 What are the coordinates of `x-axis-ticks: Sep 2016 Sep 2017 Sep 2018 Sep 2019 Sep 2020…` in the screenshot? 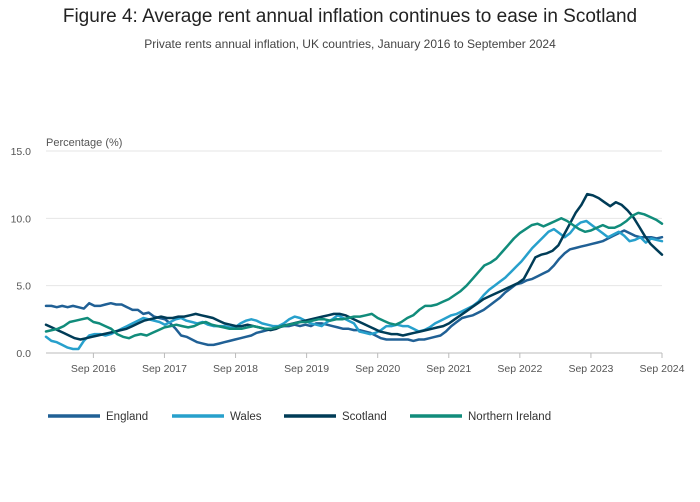 It's located at (378, 364).